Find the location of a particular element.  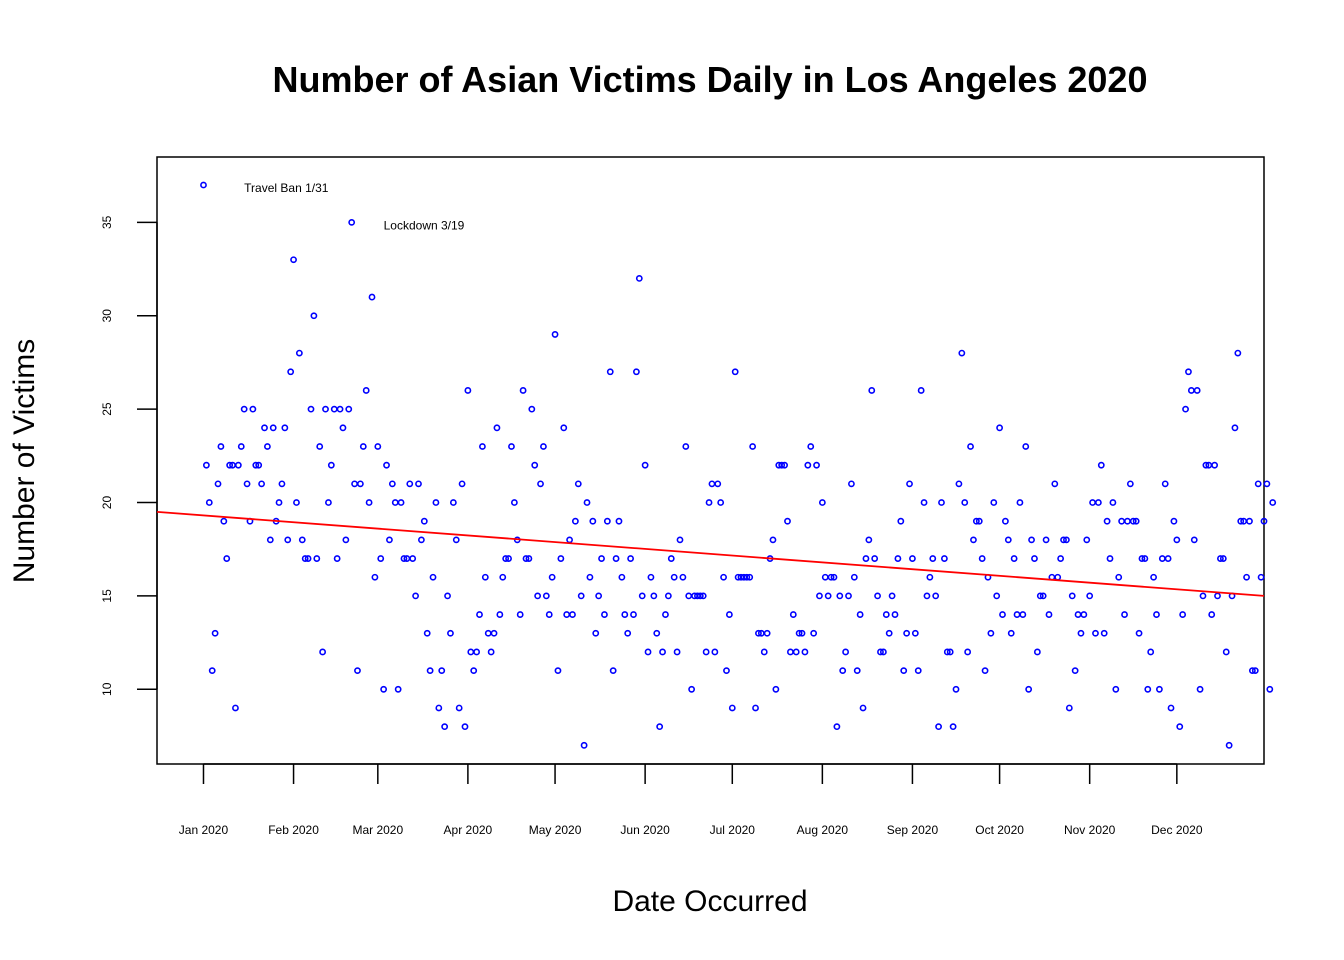

y-tick-label: 20 is located at coordinates (107, 503).